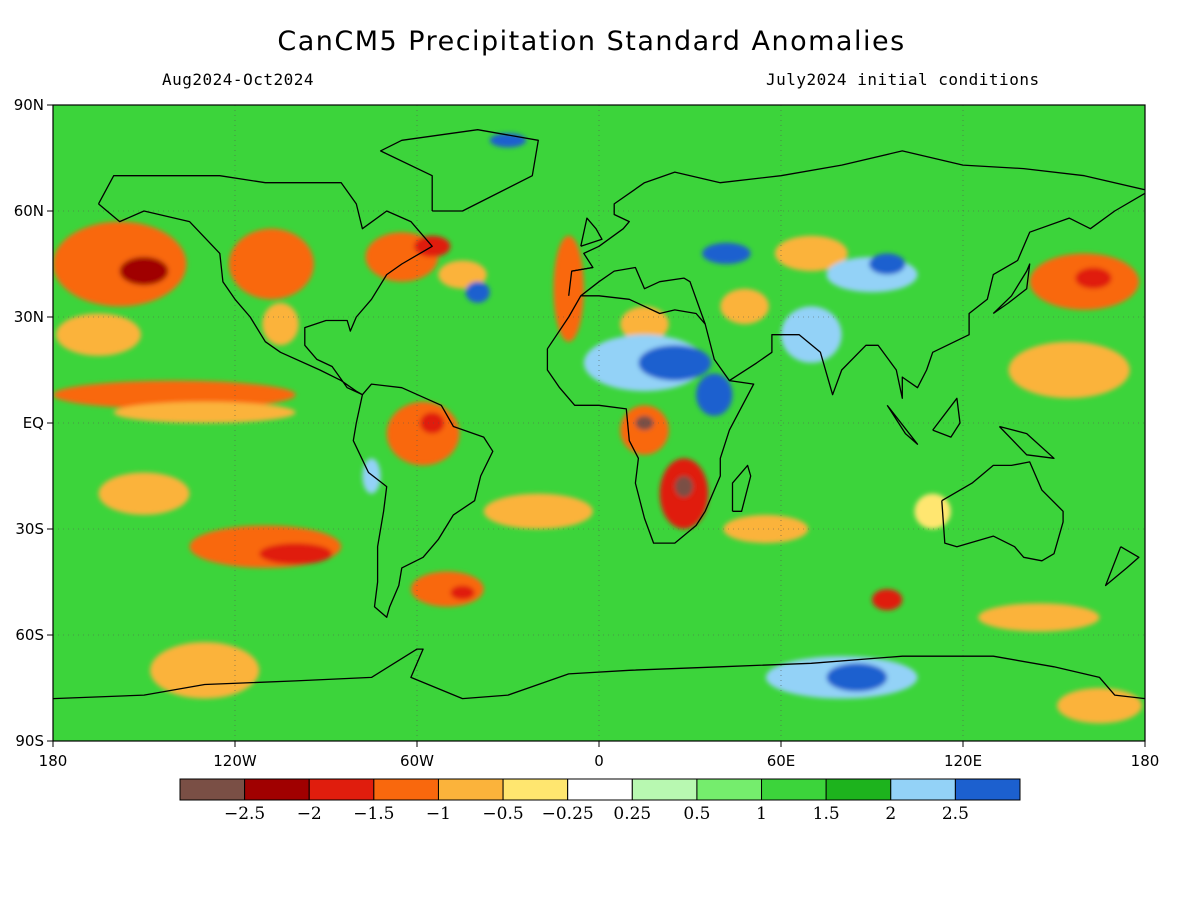  What do you see at coordinates (235, 761) in the screenshot?
I see `lon-tick-label: 120W` at bounding box center [235, 761].